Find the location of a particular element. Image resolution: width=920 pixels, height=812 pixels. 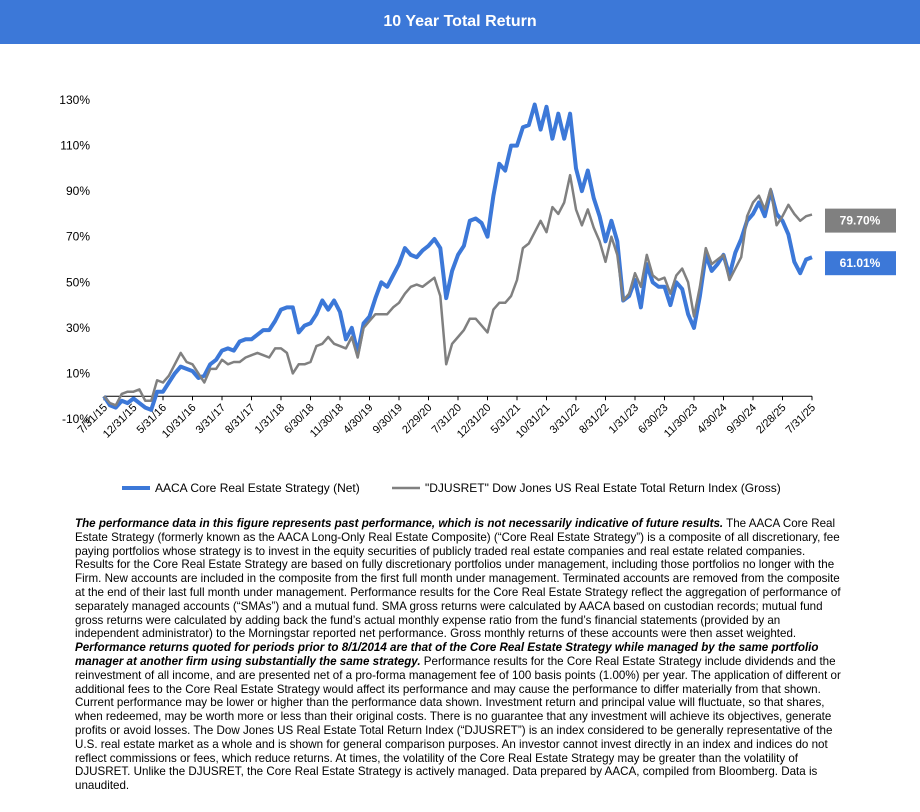

x-tick-label: 7/31/25 is located at coordinates (801, 419).